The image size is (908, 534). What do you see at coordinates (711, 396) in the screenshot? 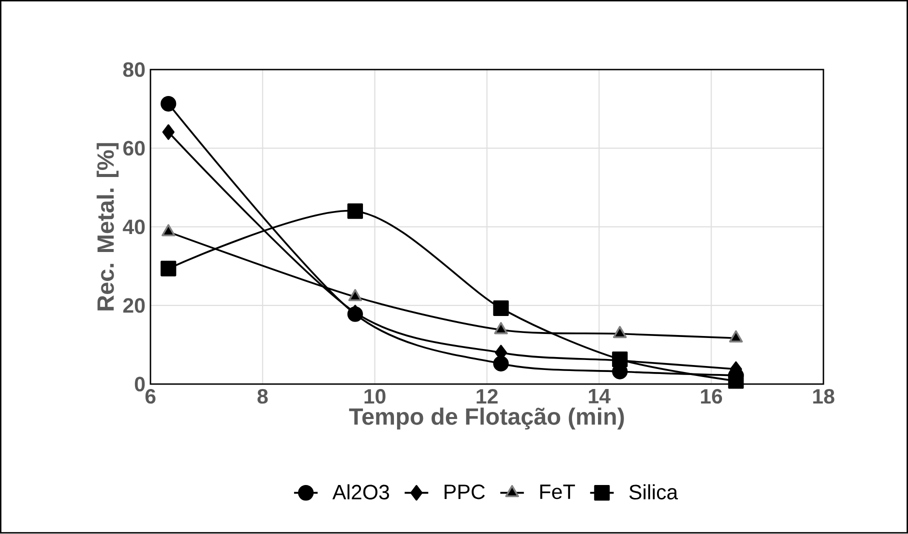
I see `x-tick-label: 16` at bounding box center [711, 396].